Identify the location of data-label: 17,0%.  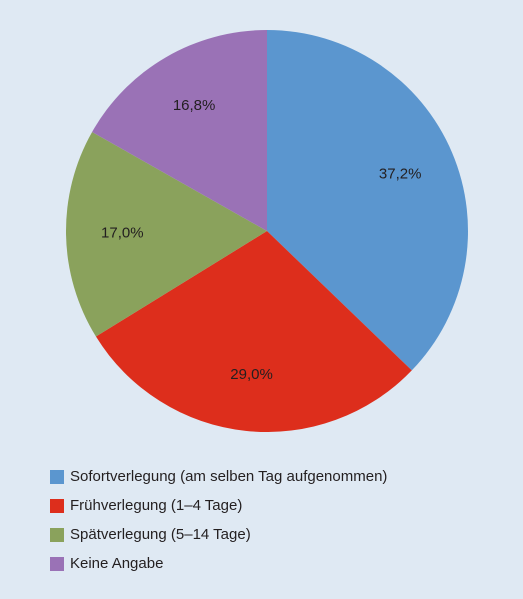
(122, 233).